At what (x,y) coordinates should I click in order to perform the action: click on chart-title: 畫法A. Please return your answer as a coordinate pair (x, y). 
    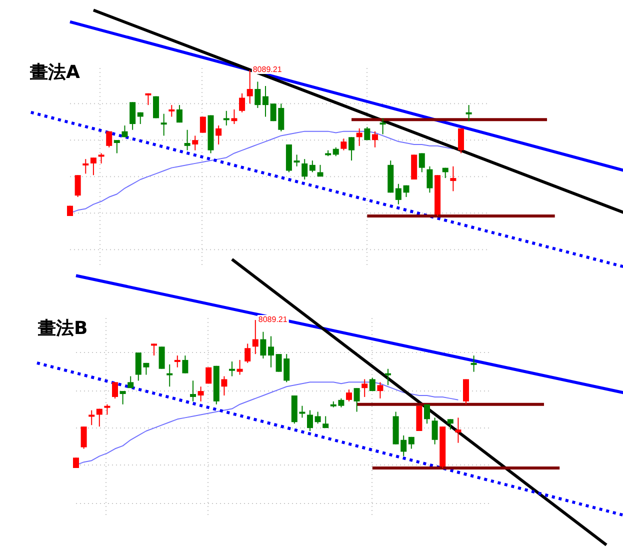
    Looking at the image, I should click on (54, 72).